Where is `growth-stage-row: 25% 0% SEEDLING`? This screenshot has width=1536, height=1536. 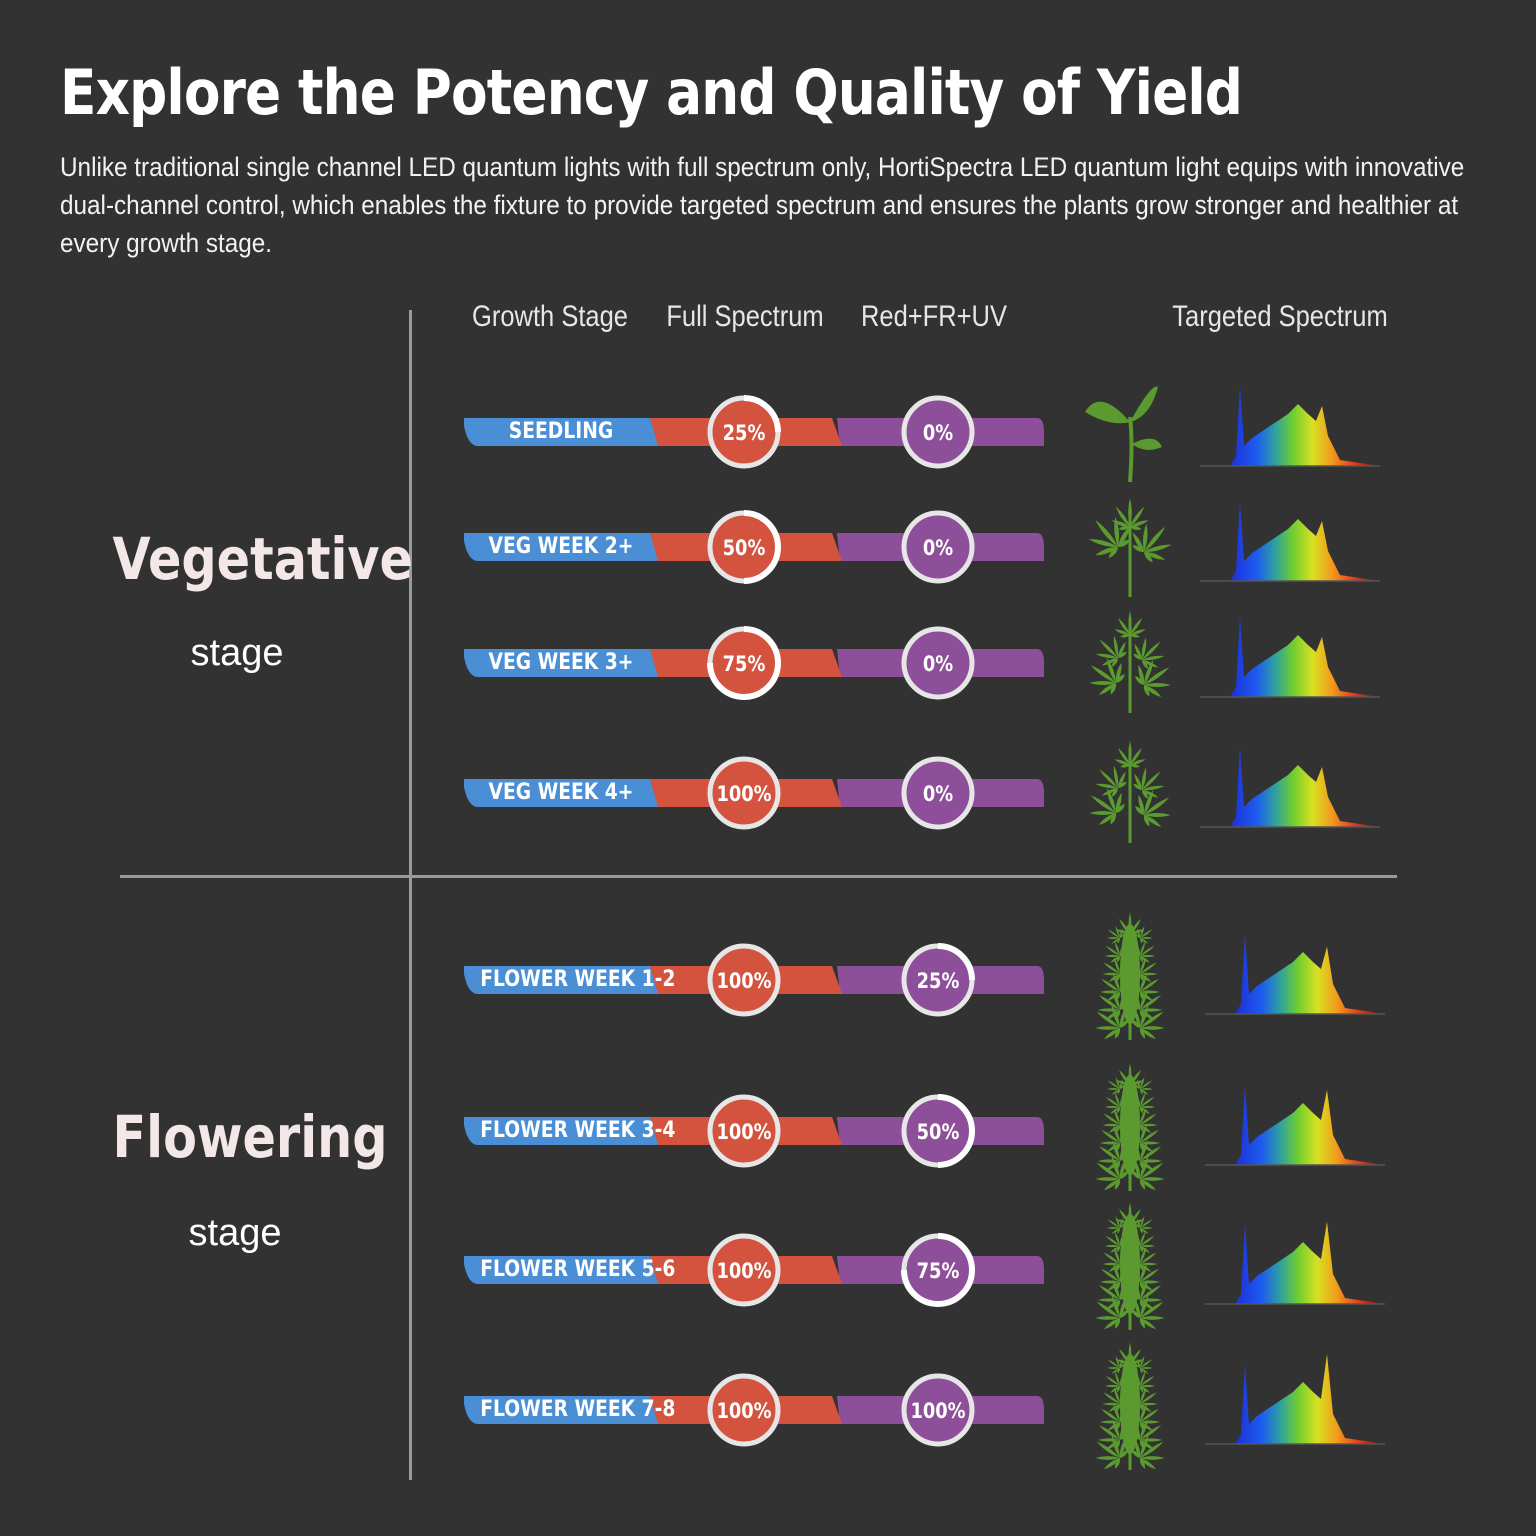
growth-stage-row: 25% 0% SEEDLING is located at coordinates (768, 432).